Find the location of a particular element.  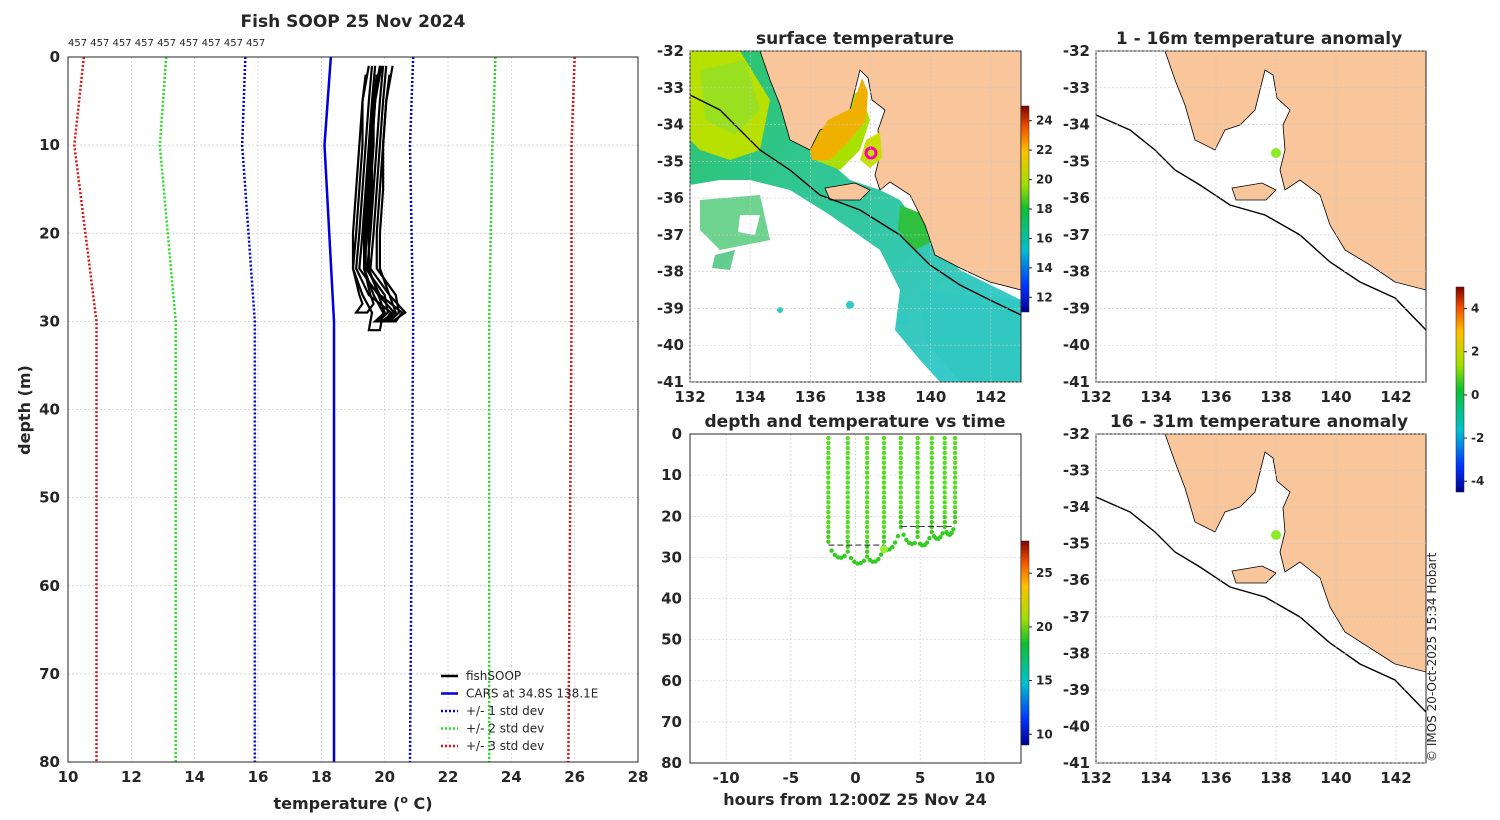

colorbar-tick-label: 2 is located at coordinates (1475, 352).